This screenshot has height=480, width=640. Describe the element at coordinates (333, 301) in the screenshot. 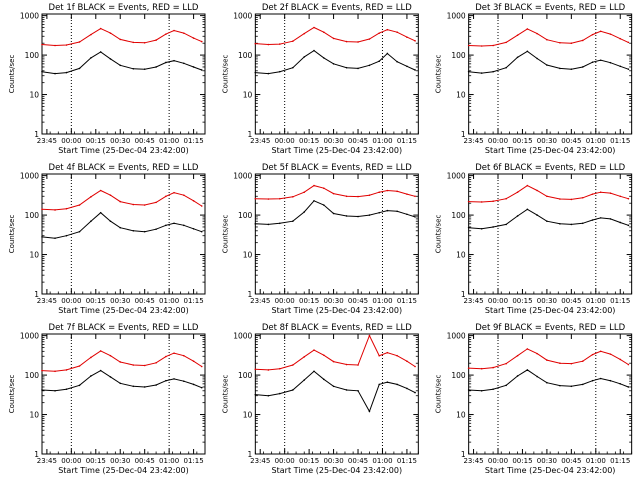

I see `x-tick-label: 00:30` at that location.